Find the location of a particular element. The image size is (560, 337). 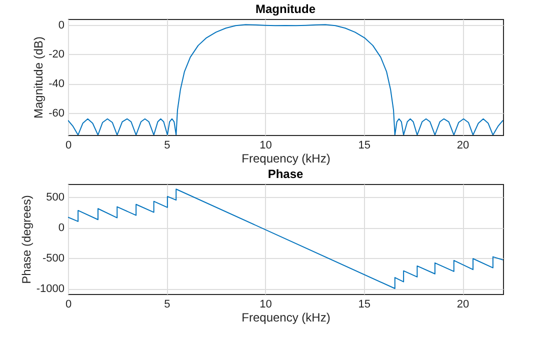

y-tick-label: -60 is located at coordinates (56, 113).